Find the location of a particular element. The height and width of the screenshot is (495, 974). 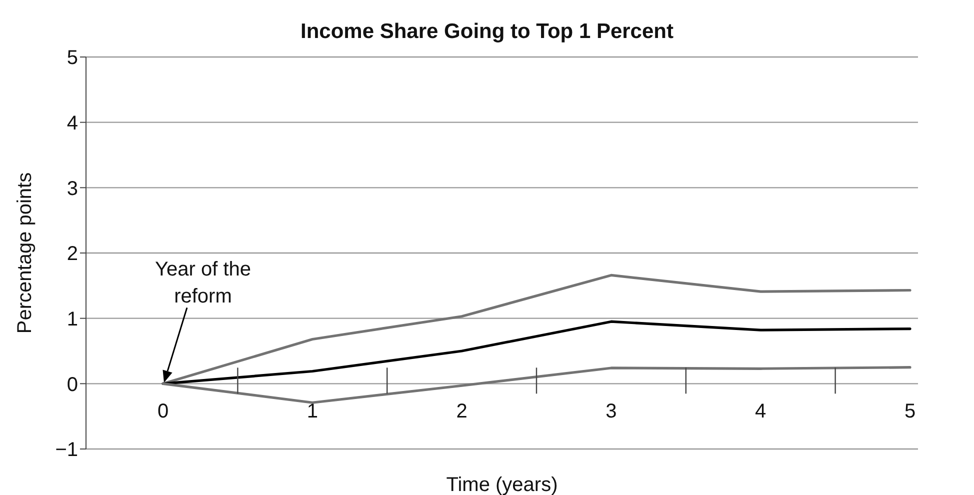

x-tick-label: 2 is located at coordinates (462, 411).